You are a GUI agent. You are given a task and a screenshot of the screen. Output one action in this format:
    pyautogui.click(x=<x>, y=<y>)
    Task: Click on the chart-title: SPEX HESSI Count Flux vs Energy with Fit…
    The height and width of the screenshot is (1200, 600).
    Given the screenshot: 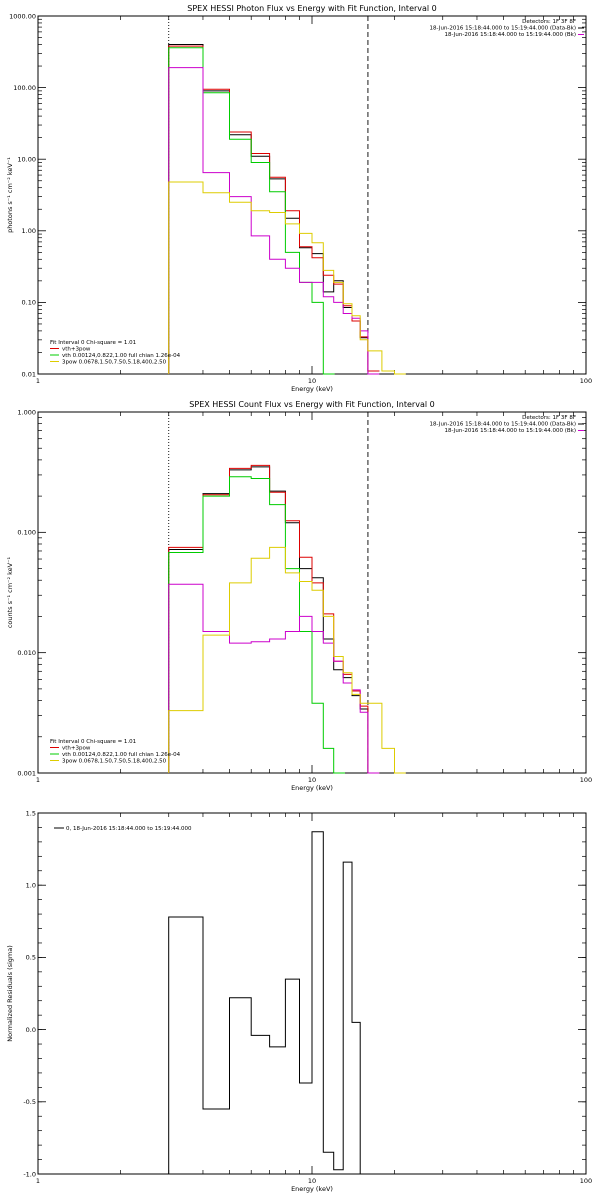 What is the action you would take?
    pyautogui.click(x=311, y=404)
    